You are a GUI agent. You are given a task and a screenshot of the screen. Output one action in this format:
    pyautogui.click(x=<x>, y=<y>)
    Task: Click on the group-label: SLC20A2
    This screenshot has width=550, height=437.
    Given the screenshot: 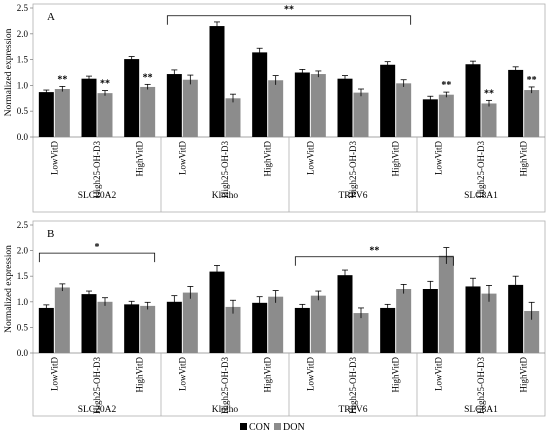 What is the action you would take?
    pyautogui.click(x=97, y=196)
    